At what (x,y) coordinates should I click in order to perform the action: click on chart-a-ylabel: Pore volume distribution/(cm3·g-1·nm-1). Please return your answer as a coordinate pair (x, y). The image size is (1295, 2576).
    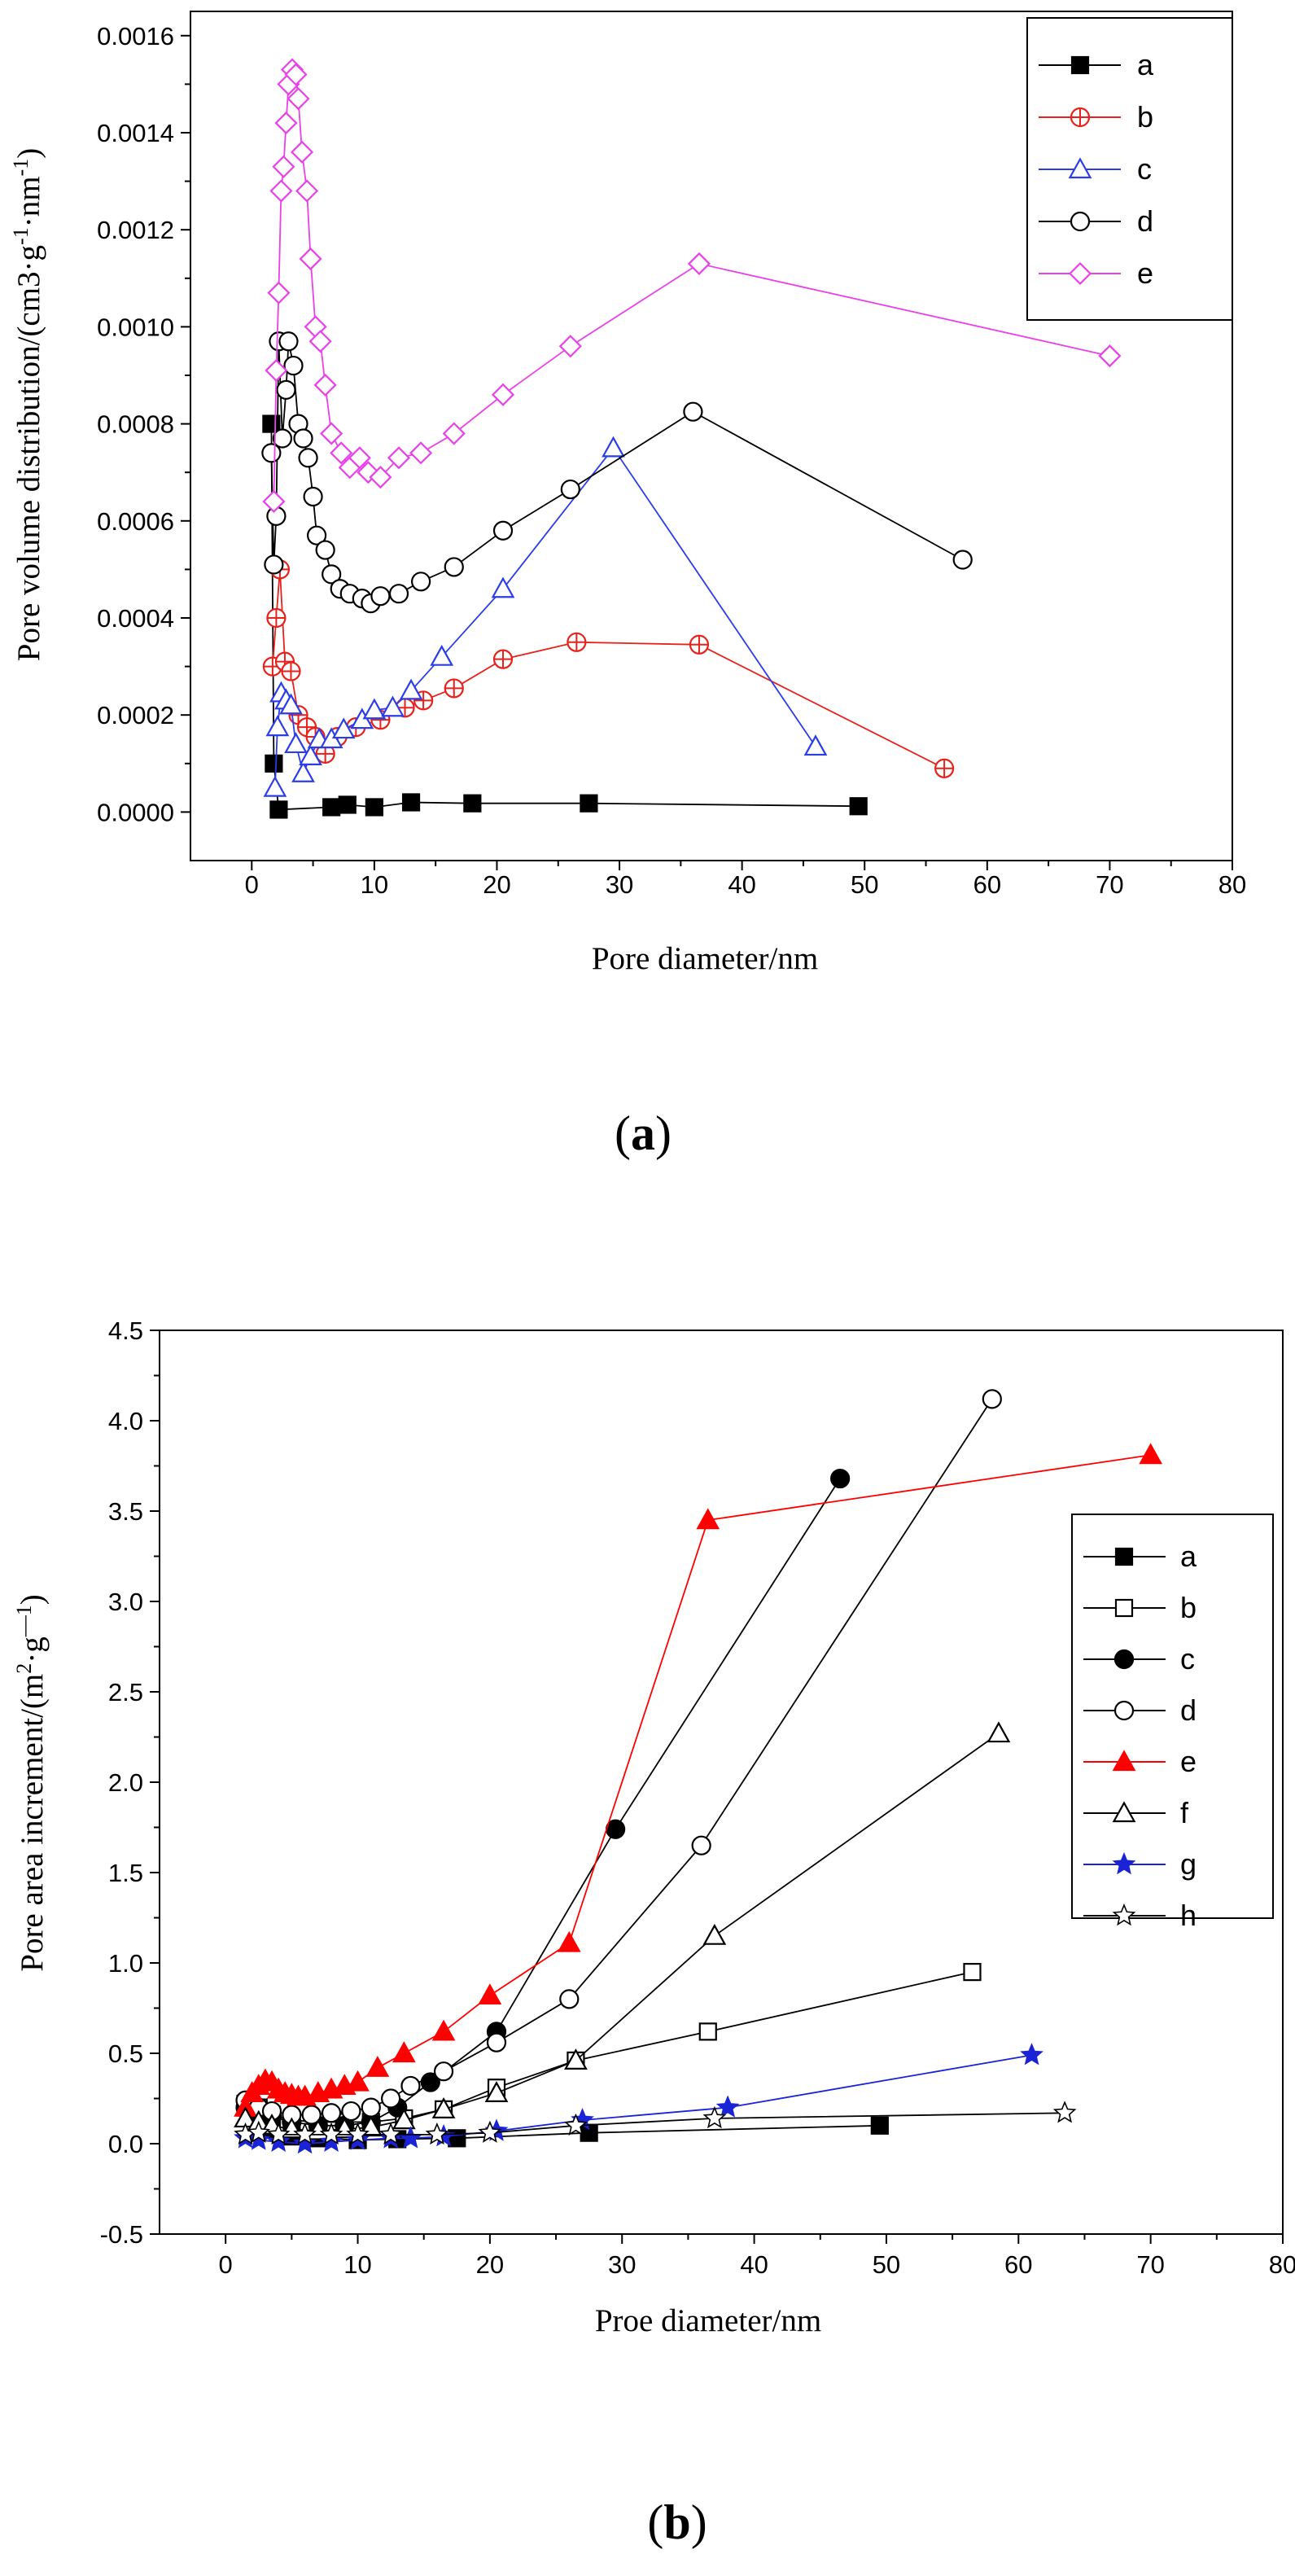
    Looking at the image, I should click on (27, 404).